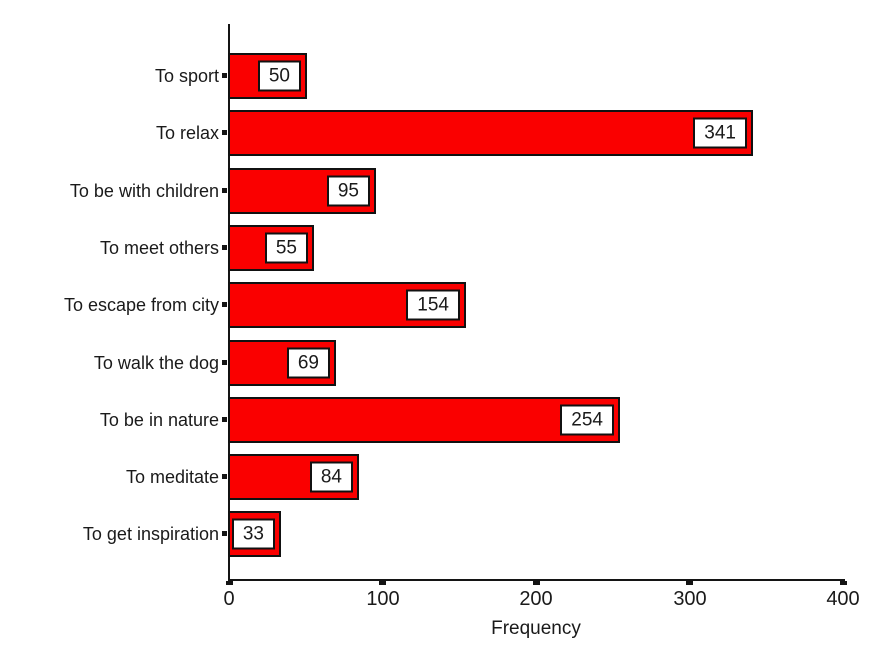 This screenshot has width=883, height=664. What do you see at coordinates (536, 628) in the screenshot?
I see `x-axis-title: Frequency` at bounding box center [536, 628].